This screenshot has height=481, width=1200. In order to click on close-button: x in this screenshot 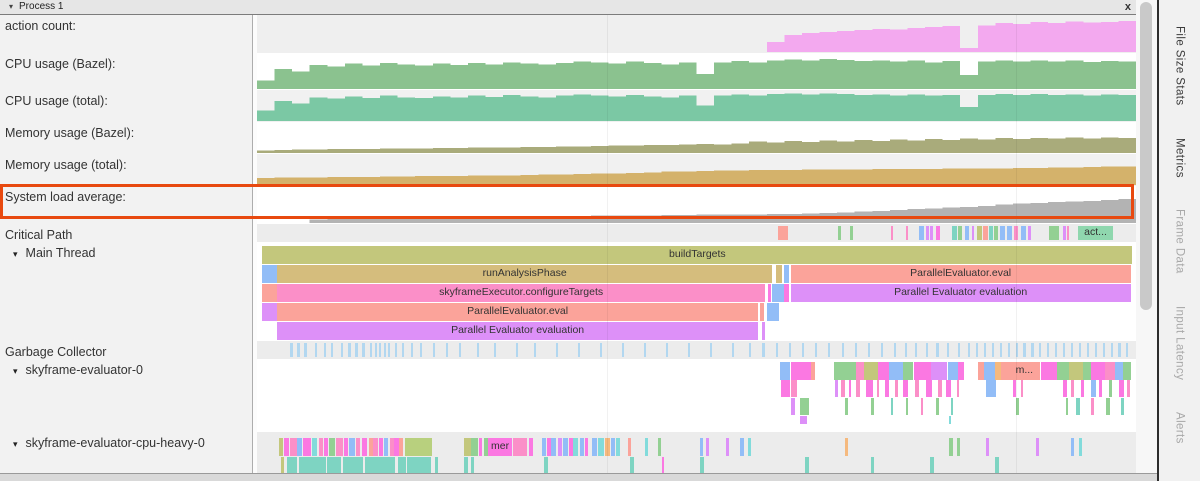, I will do `click(1127, 7)`.